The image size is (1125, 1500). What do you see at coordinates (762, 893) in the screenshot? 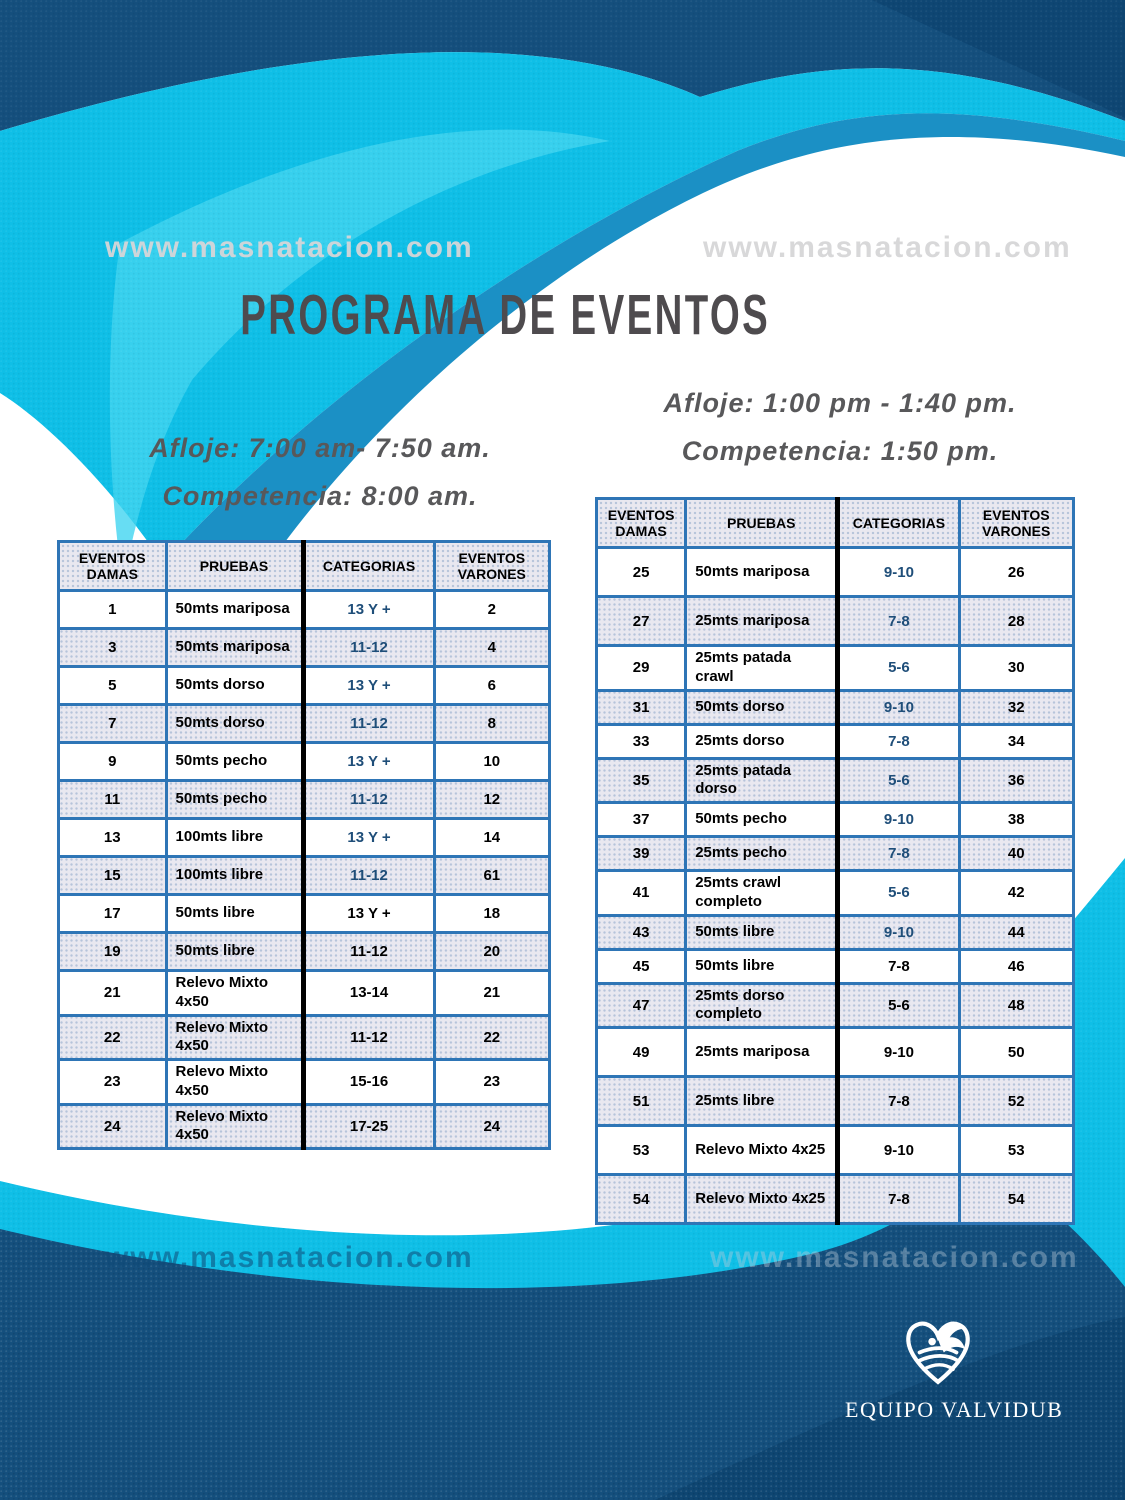
I see `cell-prueba: 25mts crawl completo` at bounding box center [762, 893].